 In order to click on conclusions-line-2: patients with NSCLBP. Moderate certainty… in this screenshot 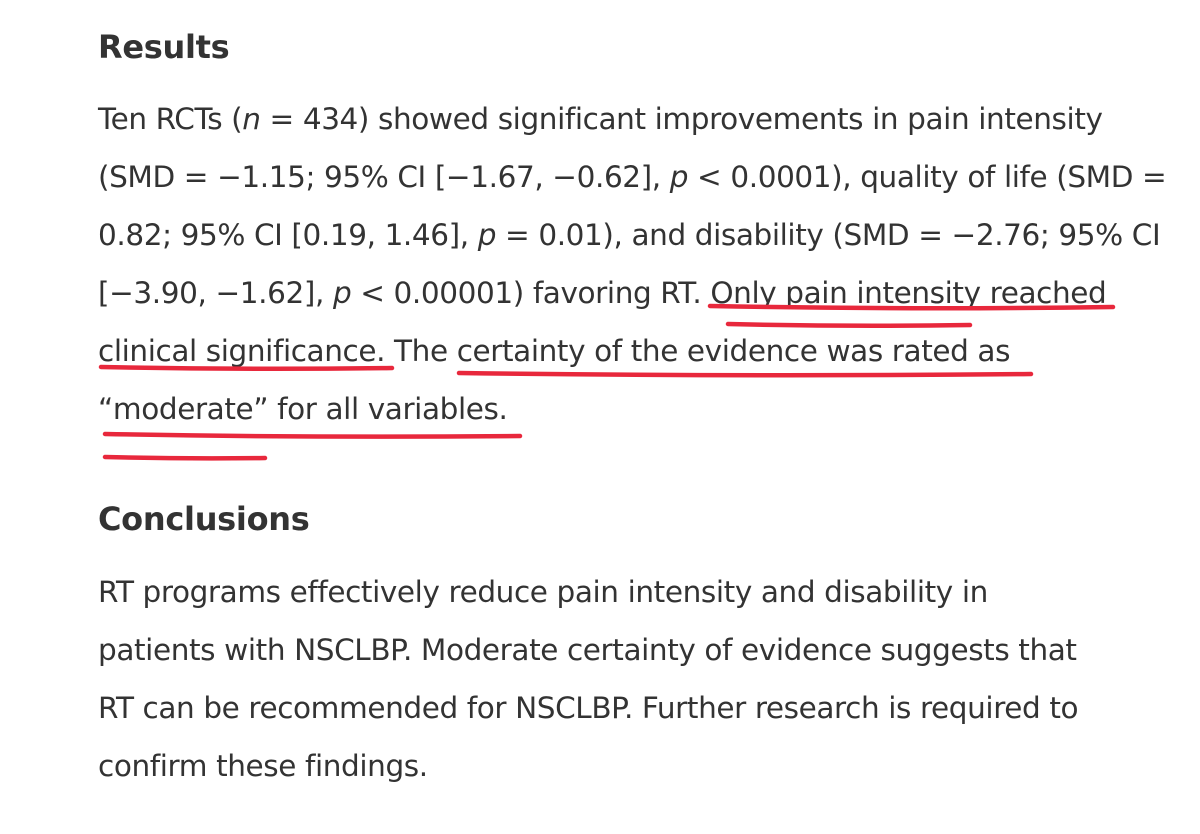, I will do `click(587, 650)`.